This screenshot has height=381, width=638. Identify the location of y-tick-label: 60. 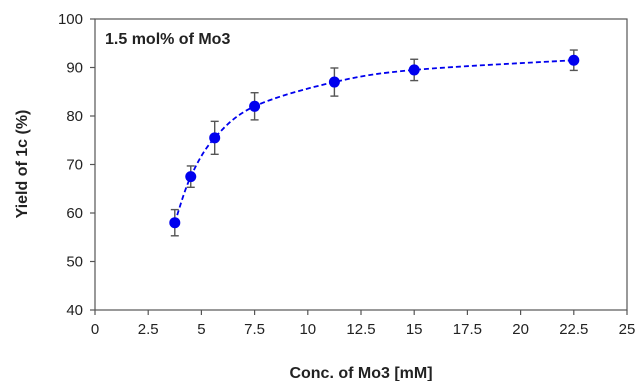
(74, 213).